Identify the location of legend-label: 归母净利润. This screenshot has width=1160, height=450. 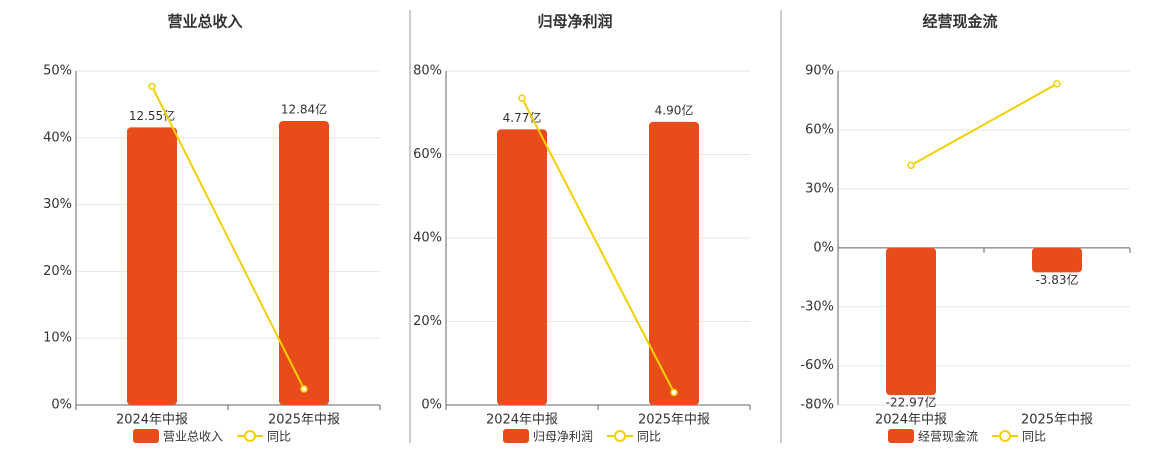
(563, 437).